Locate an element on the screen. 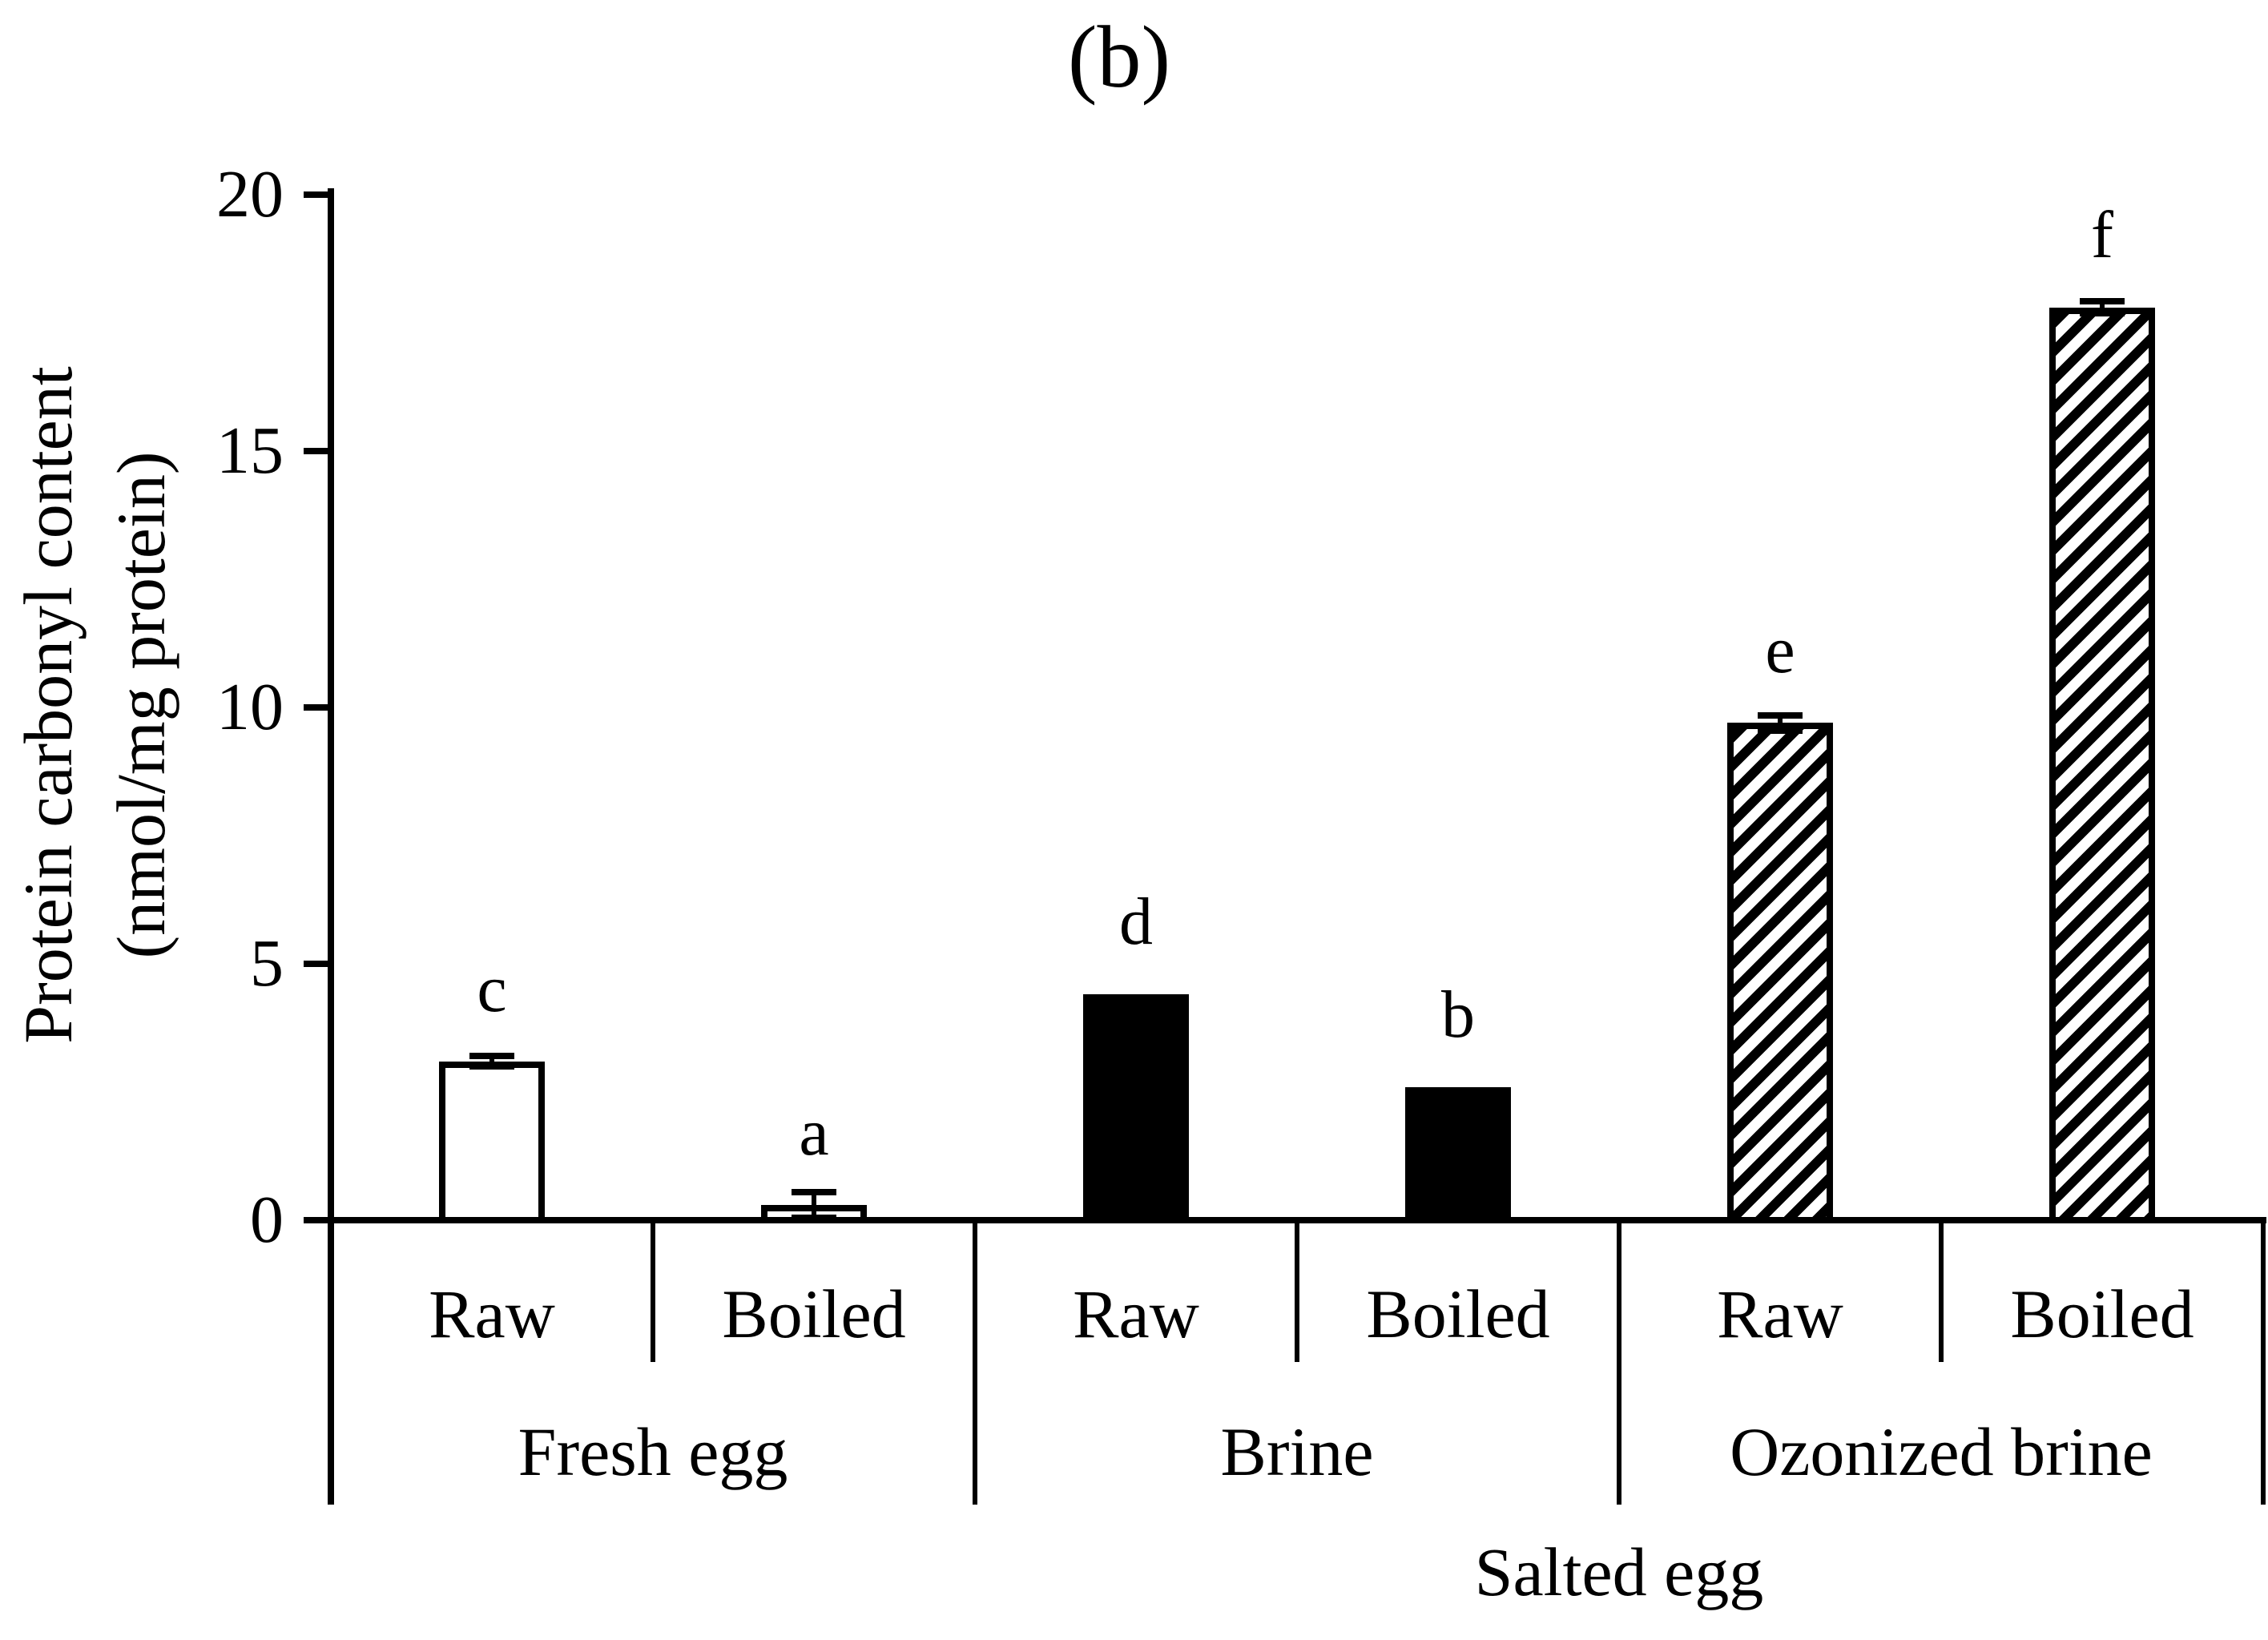  y-axis-line is located at coordinates (331, 847).